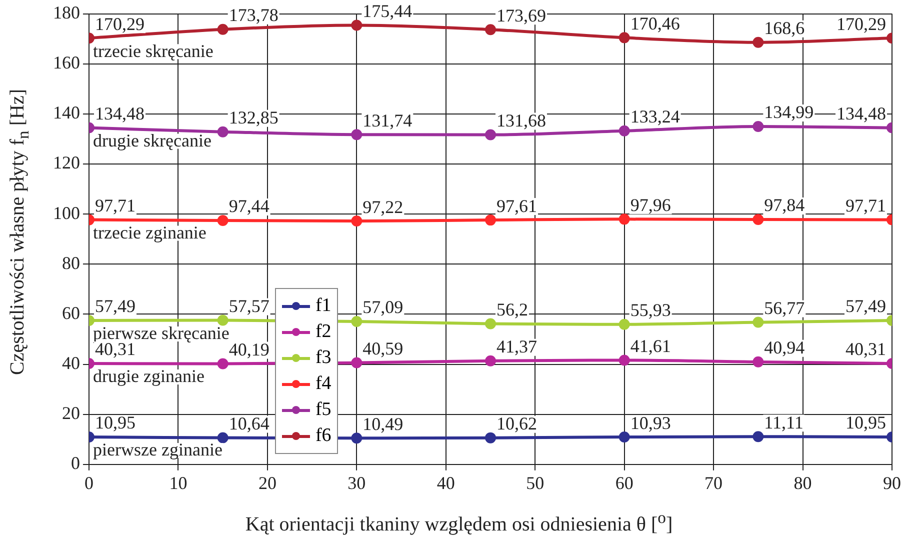 The height and width of the screenshot is (548, 918). Describe the element at coordinates (323, 384) in the screenshot. I see `legend-label: f4` at that location.